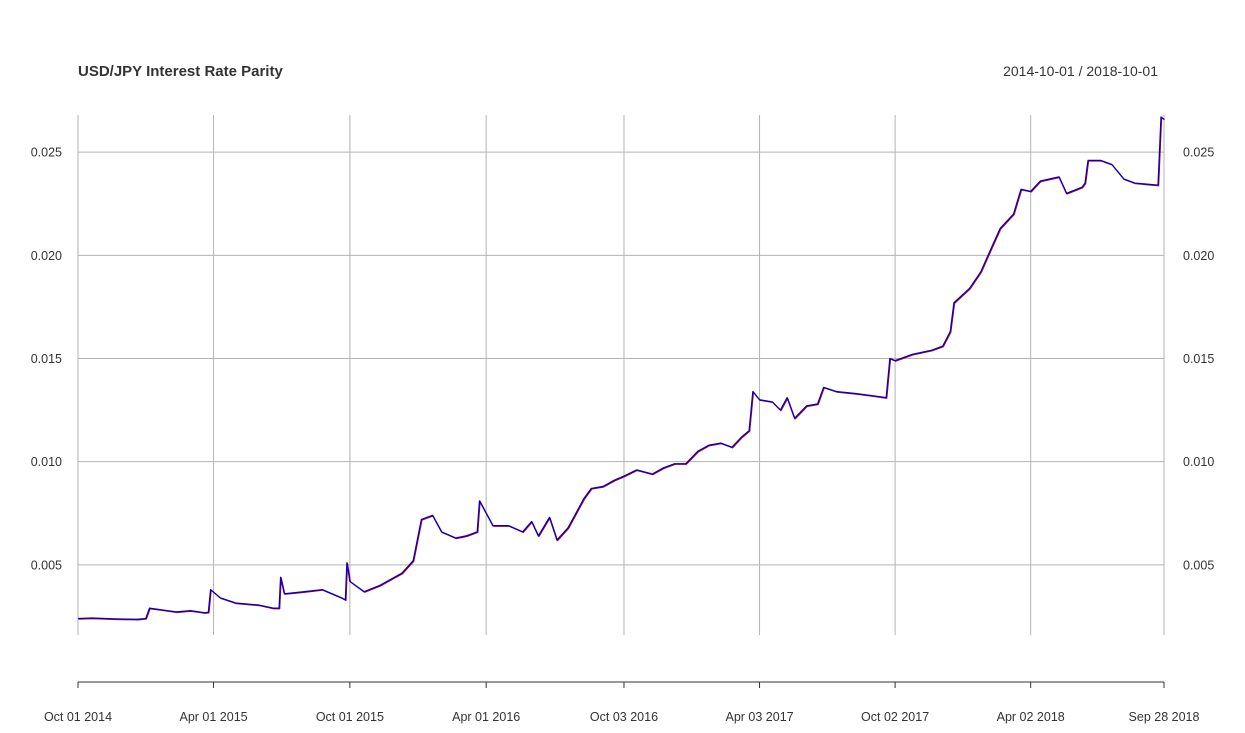 The height and width of the screenshot is (733, 1245). Describe the element at coordinates (46, 359) in the screenshot. I see `y-tick-label-left: 0.015` at that location.